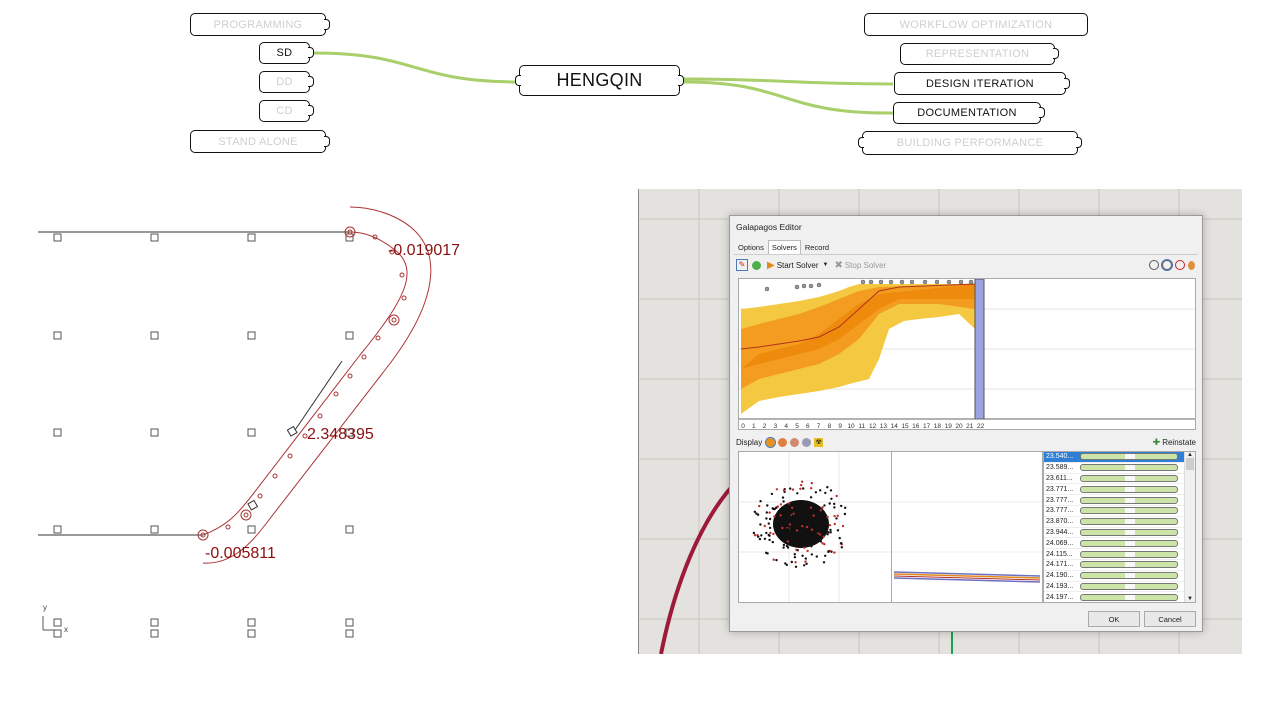 This screenshot has width=1280, height=720. Describe the element at coordinates (819, 442) in the screenshot. I see `radiation-icon: ☢` at that location.